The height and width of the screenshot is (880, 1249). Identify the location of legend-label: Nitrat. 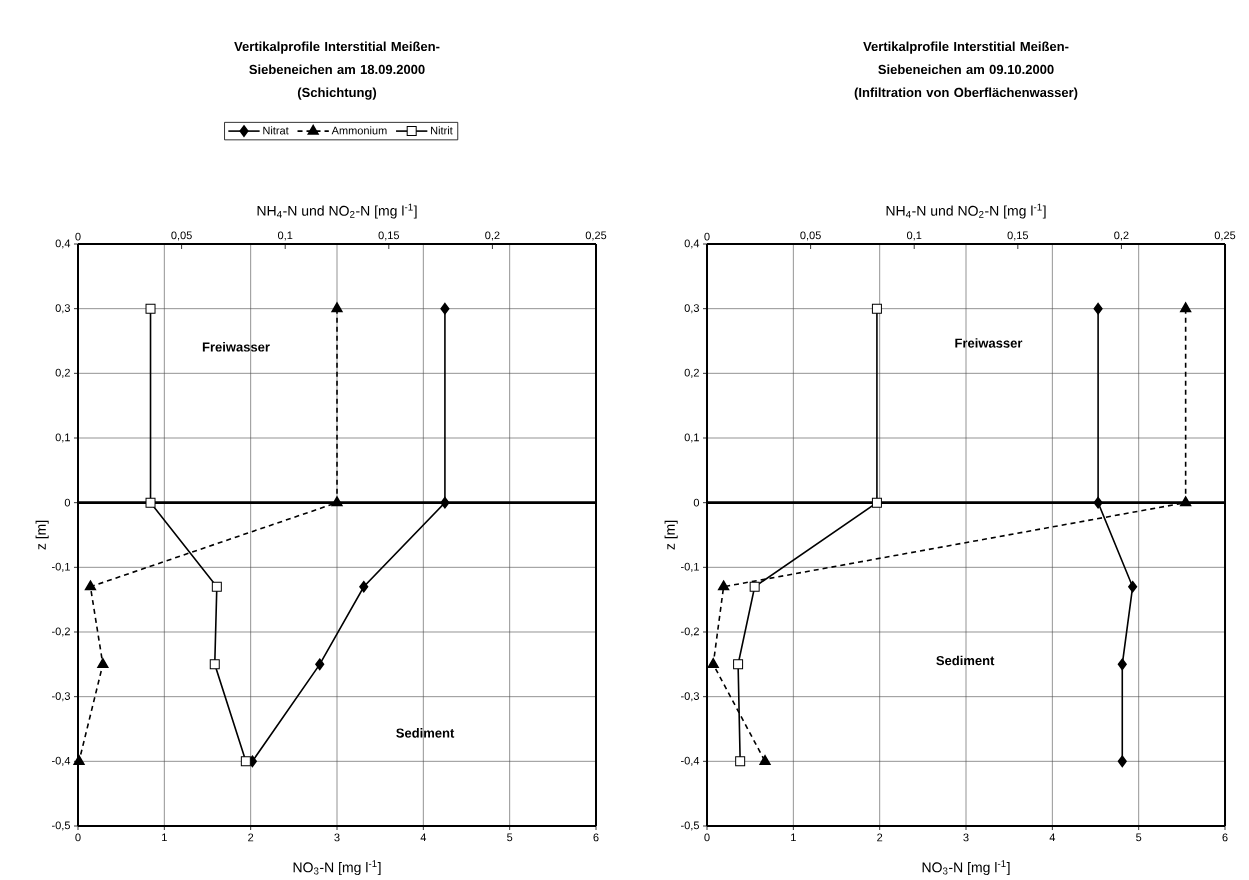
(276, 130).